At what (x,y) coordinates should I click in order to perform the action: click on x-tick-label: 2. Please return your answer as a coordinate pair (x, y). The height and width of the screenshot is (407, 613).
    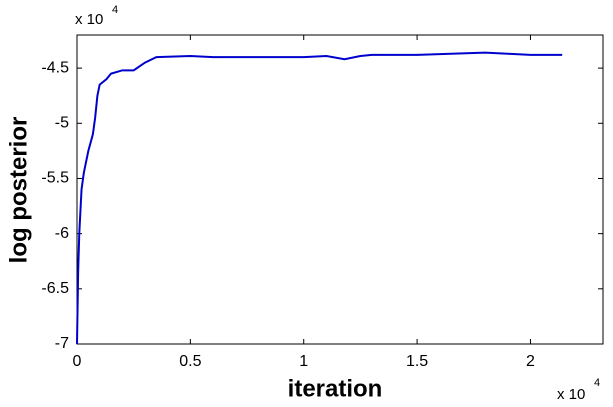
    Looking at the image, I should click on (530, 361).